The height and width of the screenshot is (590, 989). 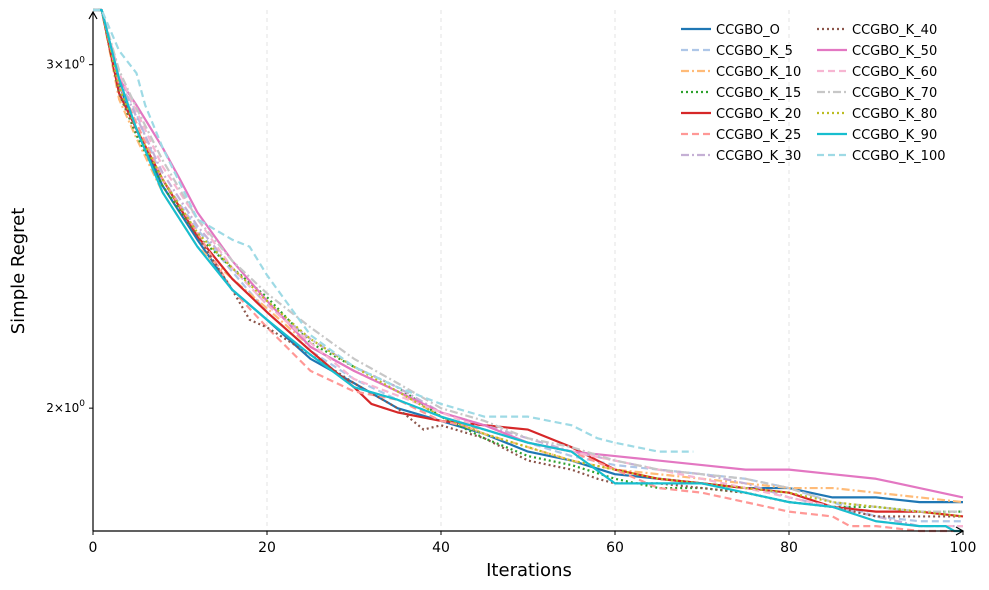 I want to click on y-tick-label: 3×100, so click(x=65, y=64).